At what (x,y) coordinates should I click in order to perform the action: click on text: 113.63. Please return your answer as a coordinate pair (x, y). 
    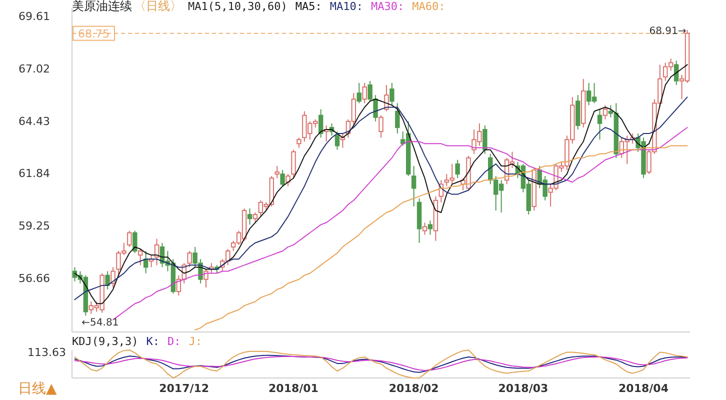
    Looking at the image, I should click on (47, 352).